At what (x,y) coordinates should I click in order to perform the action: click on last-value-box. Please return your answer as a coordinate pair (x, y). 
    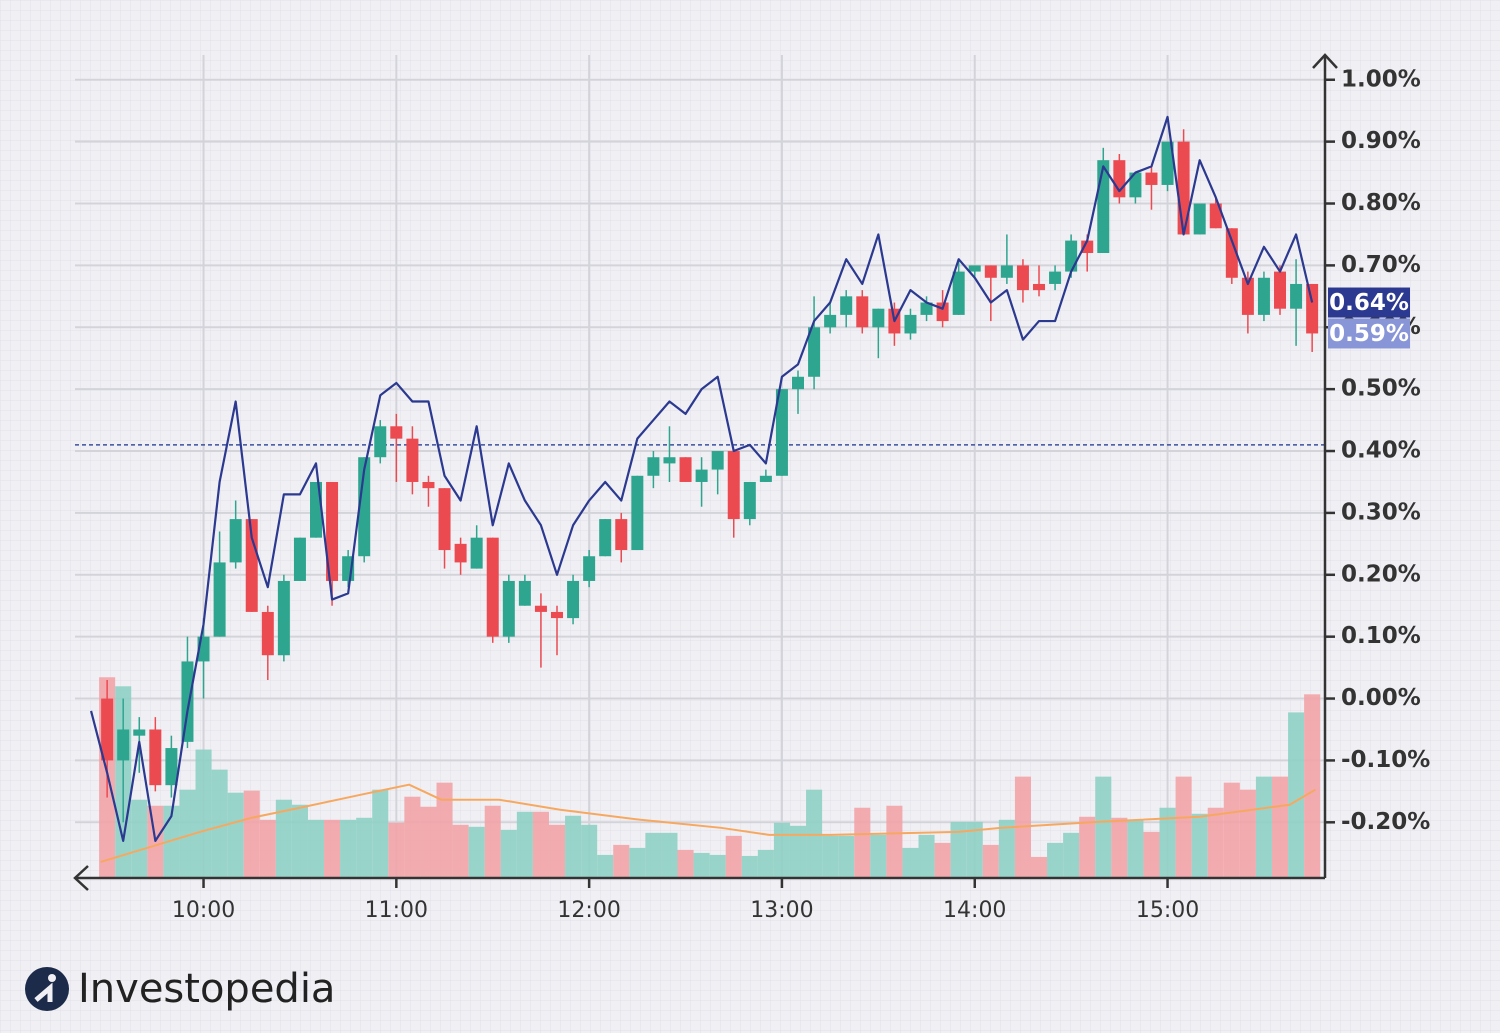
    Looking at the image, I should click on (1369, 302).